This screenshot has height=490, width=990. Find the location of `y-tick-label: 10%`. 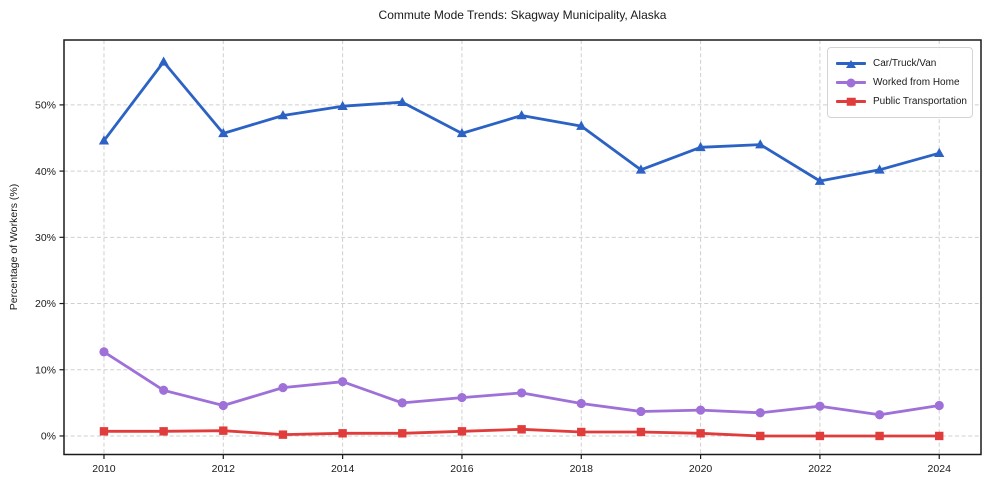

y-tick-label: 10% is located at coordinates (45, 370).